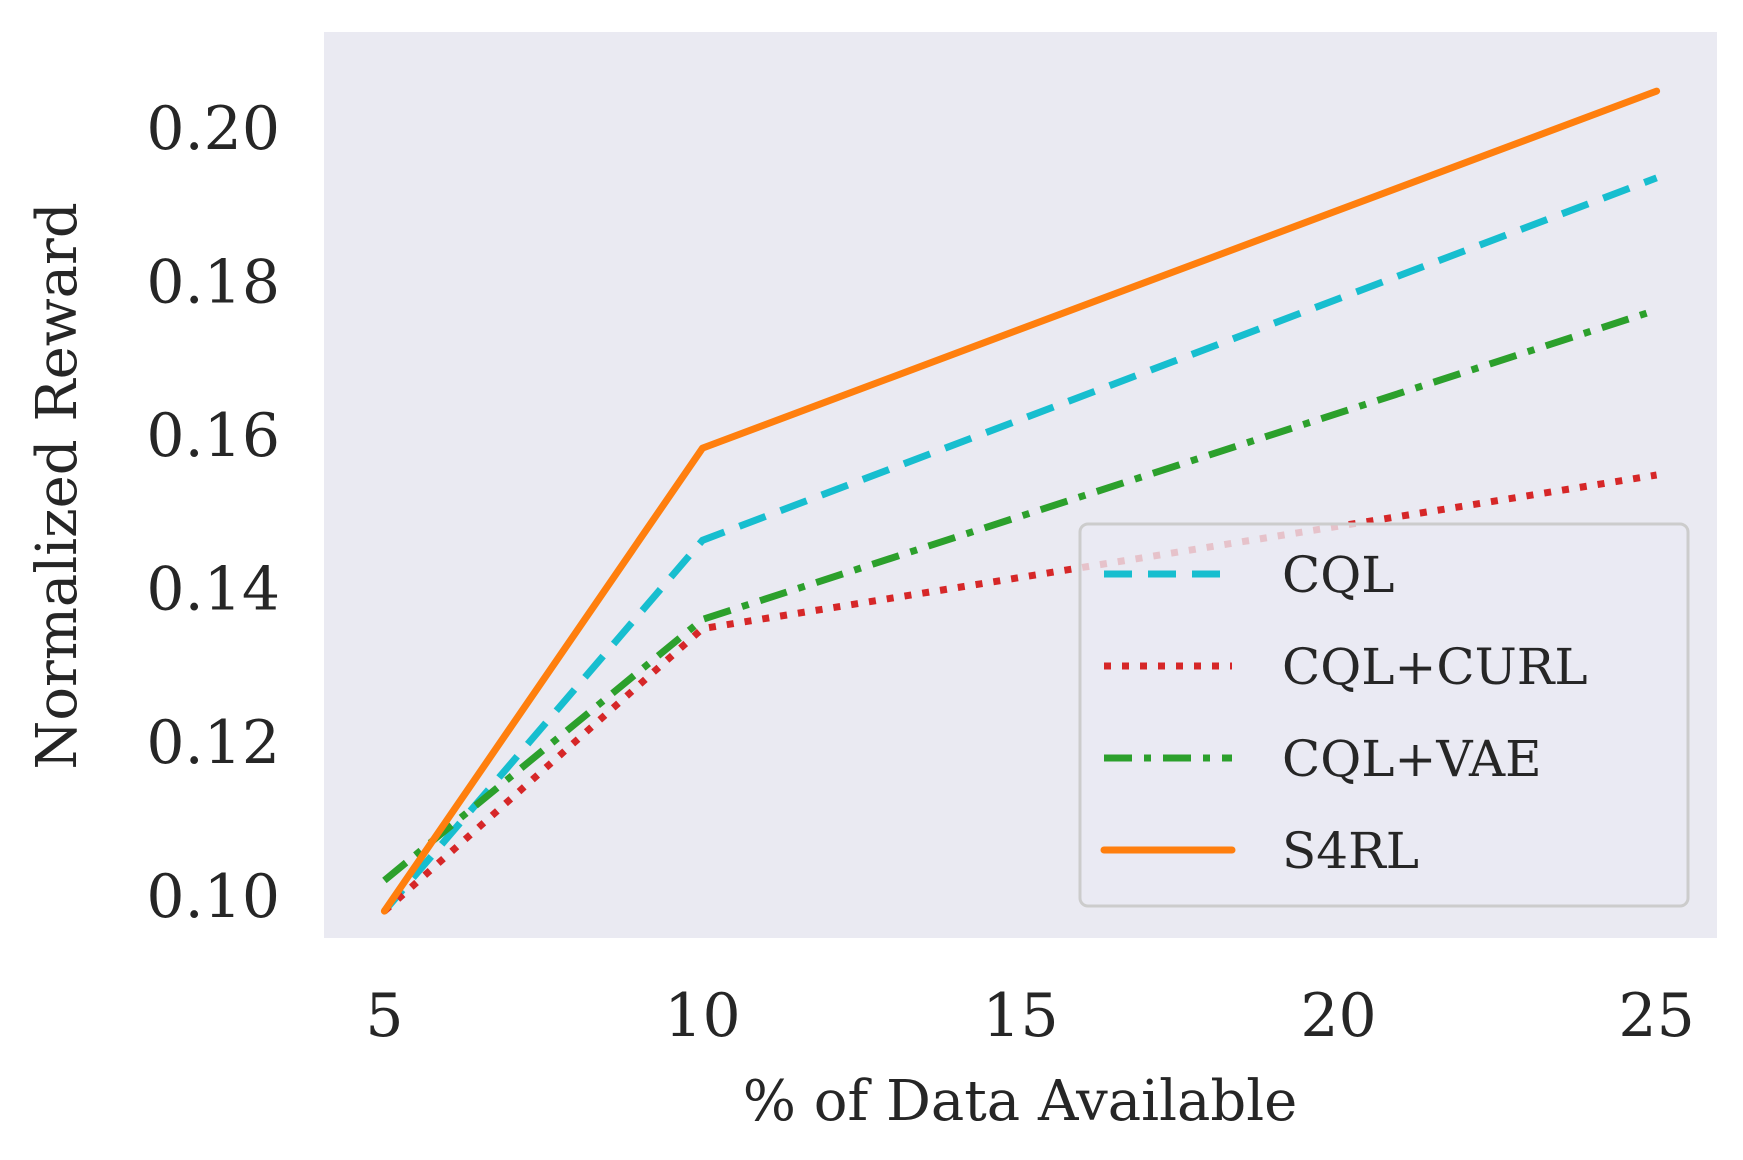 This screenshot has height=1160, width=1743. What do you see at coordinates (1350, 851) in the screenshot?
I see `legend-label-s4rl: S4RL` at bounding box center [1350, 851].